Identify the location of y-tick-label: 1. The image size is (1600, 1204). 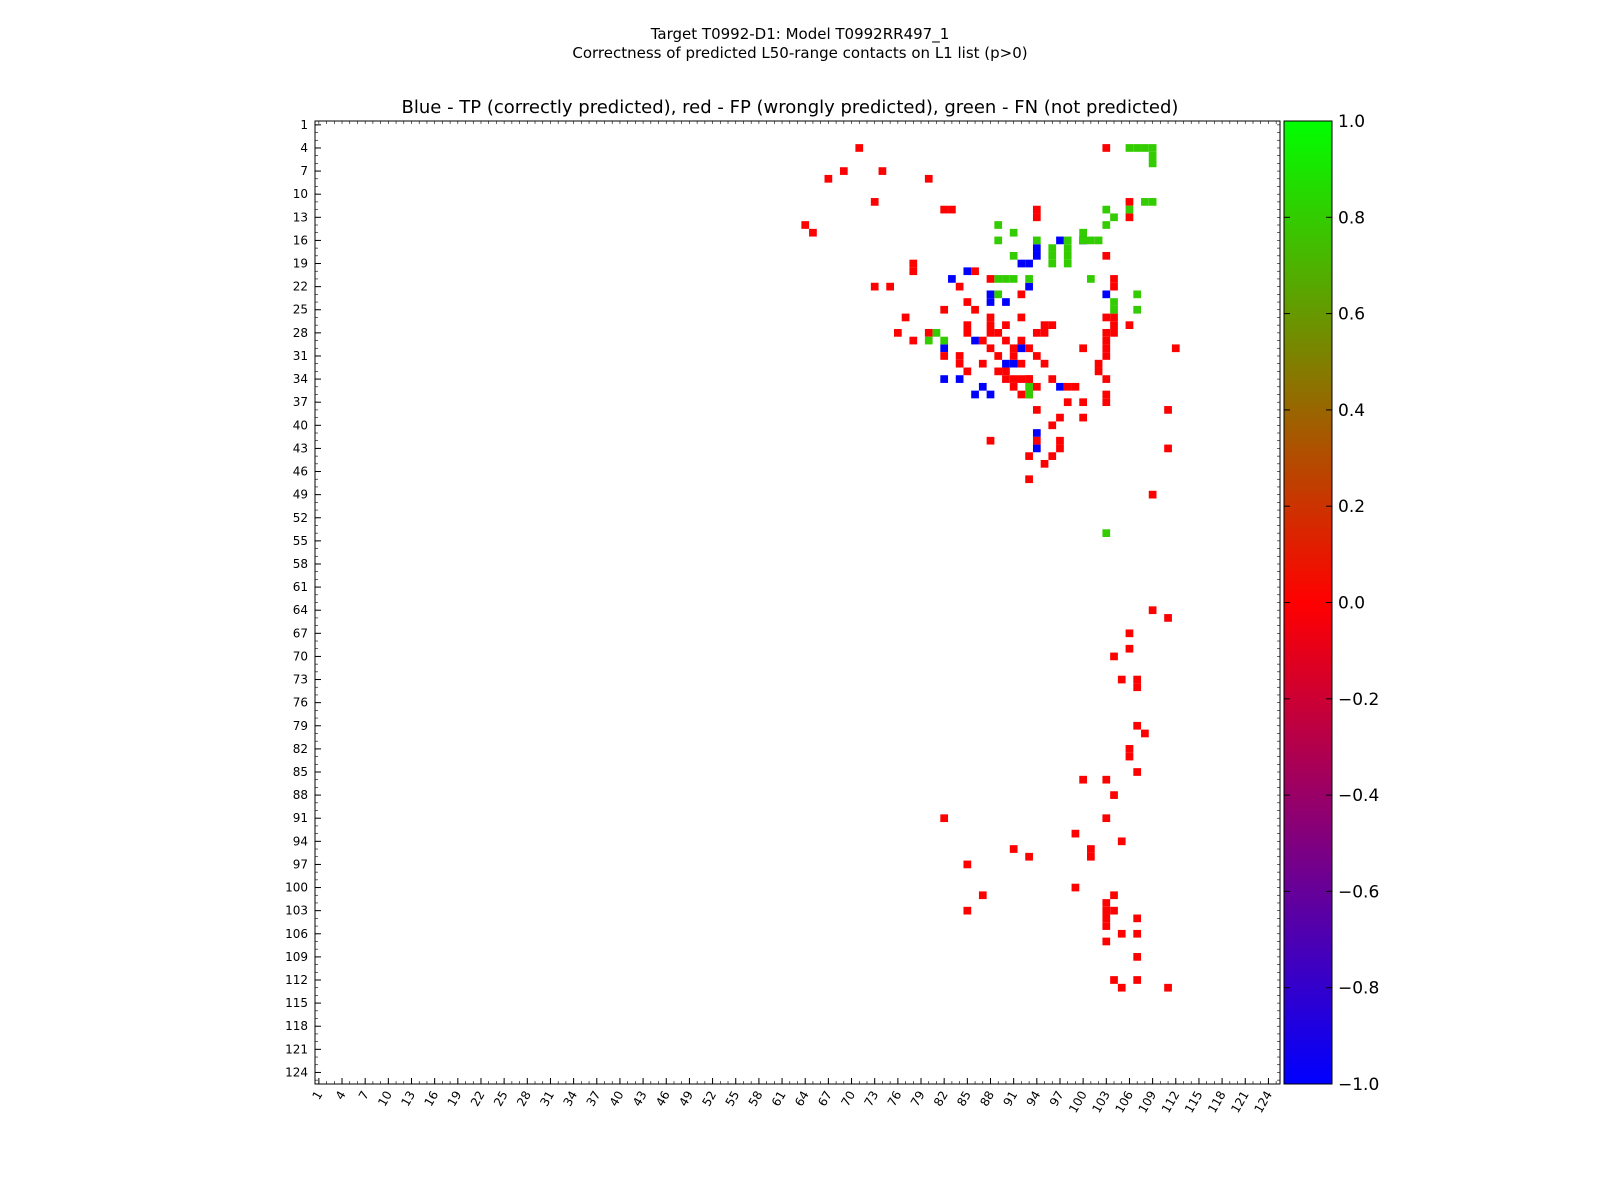
(304, 125).